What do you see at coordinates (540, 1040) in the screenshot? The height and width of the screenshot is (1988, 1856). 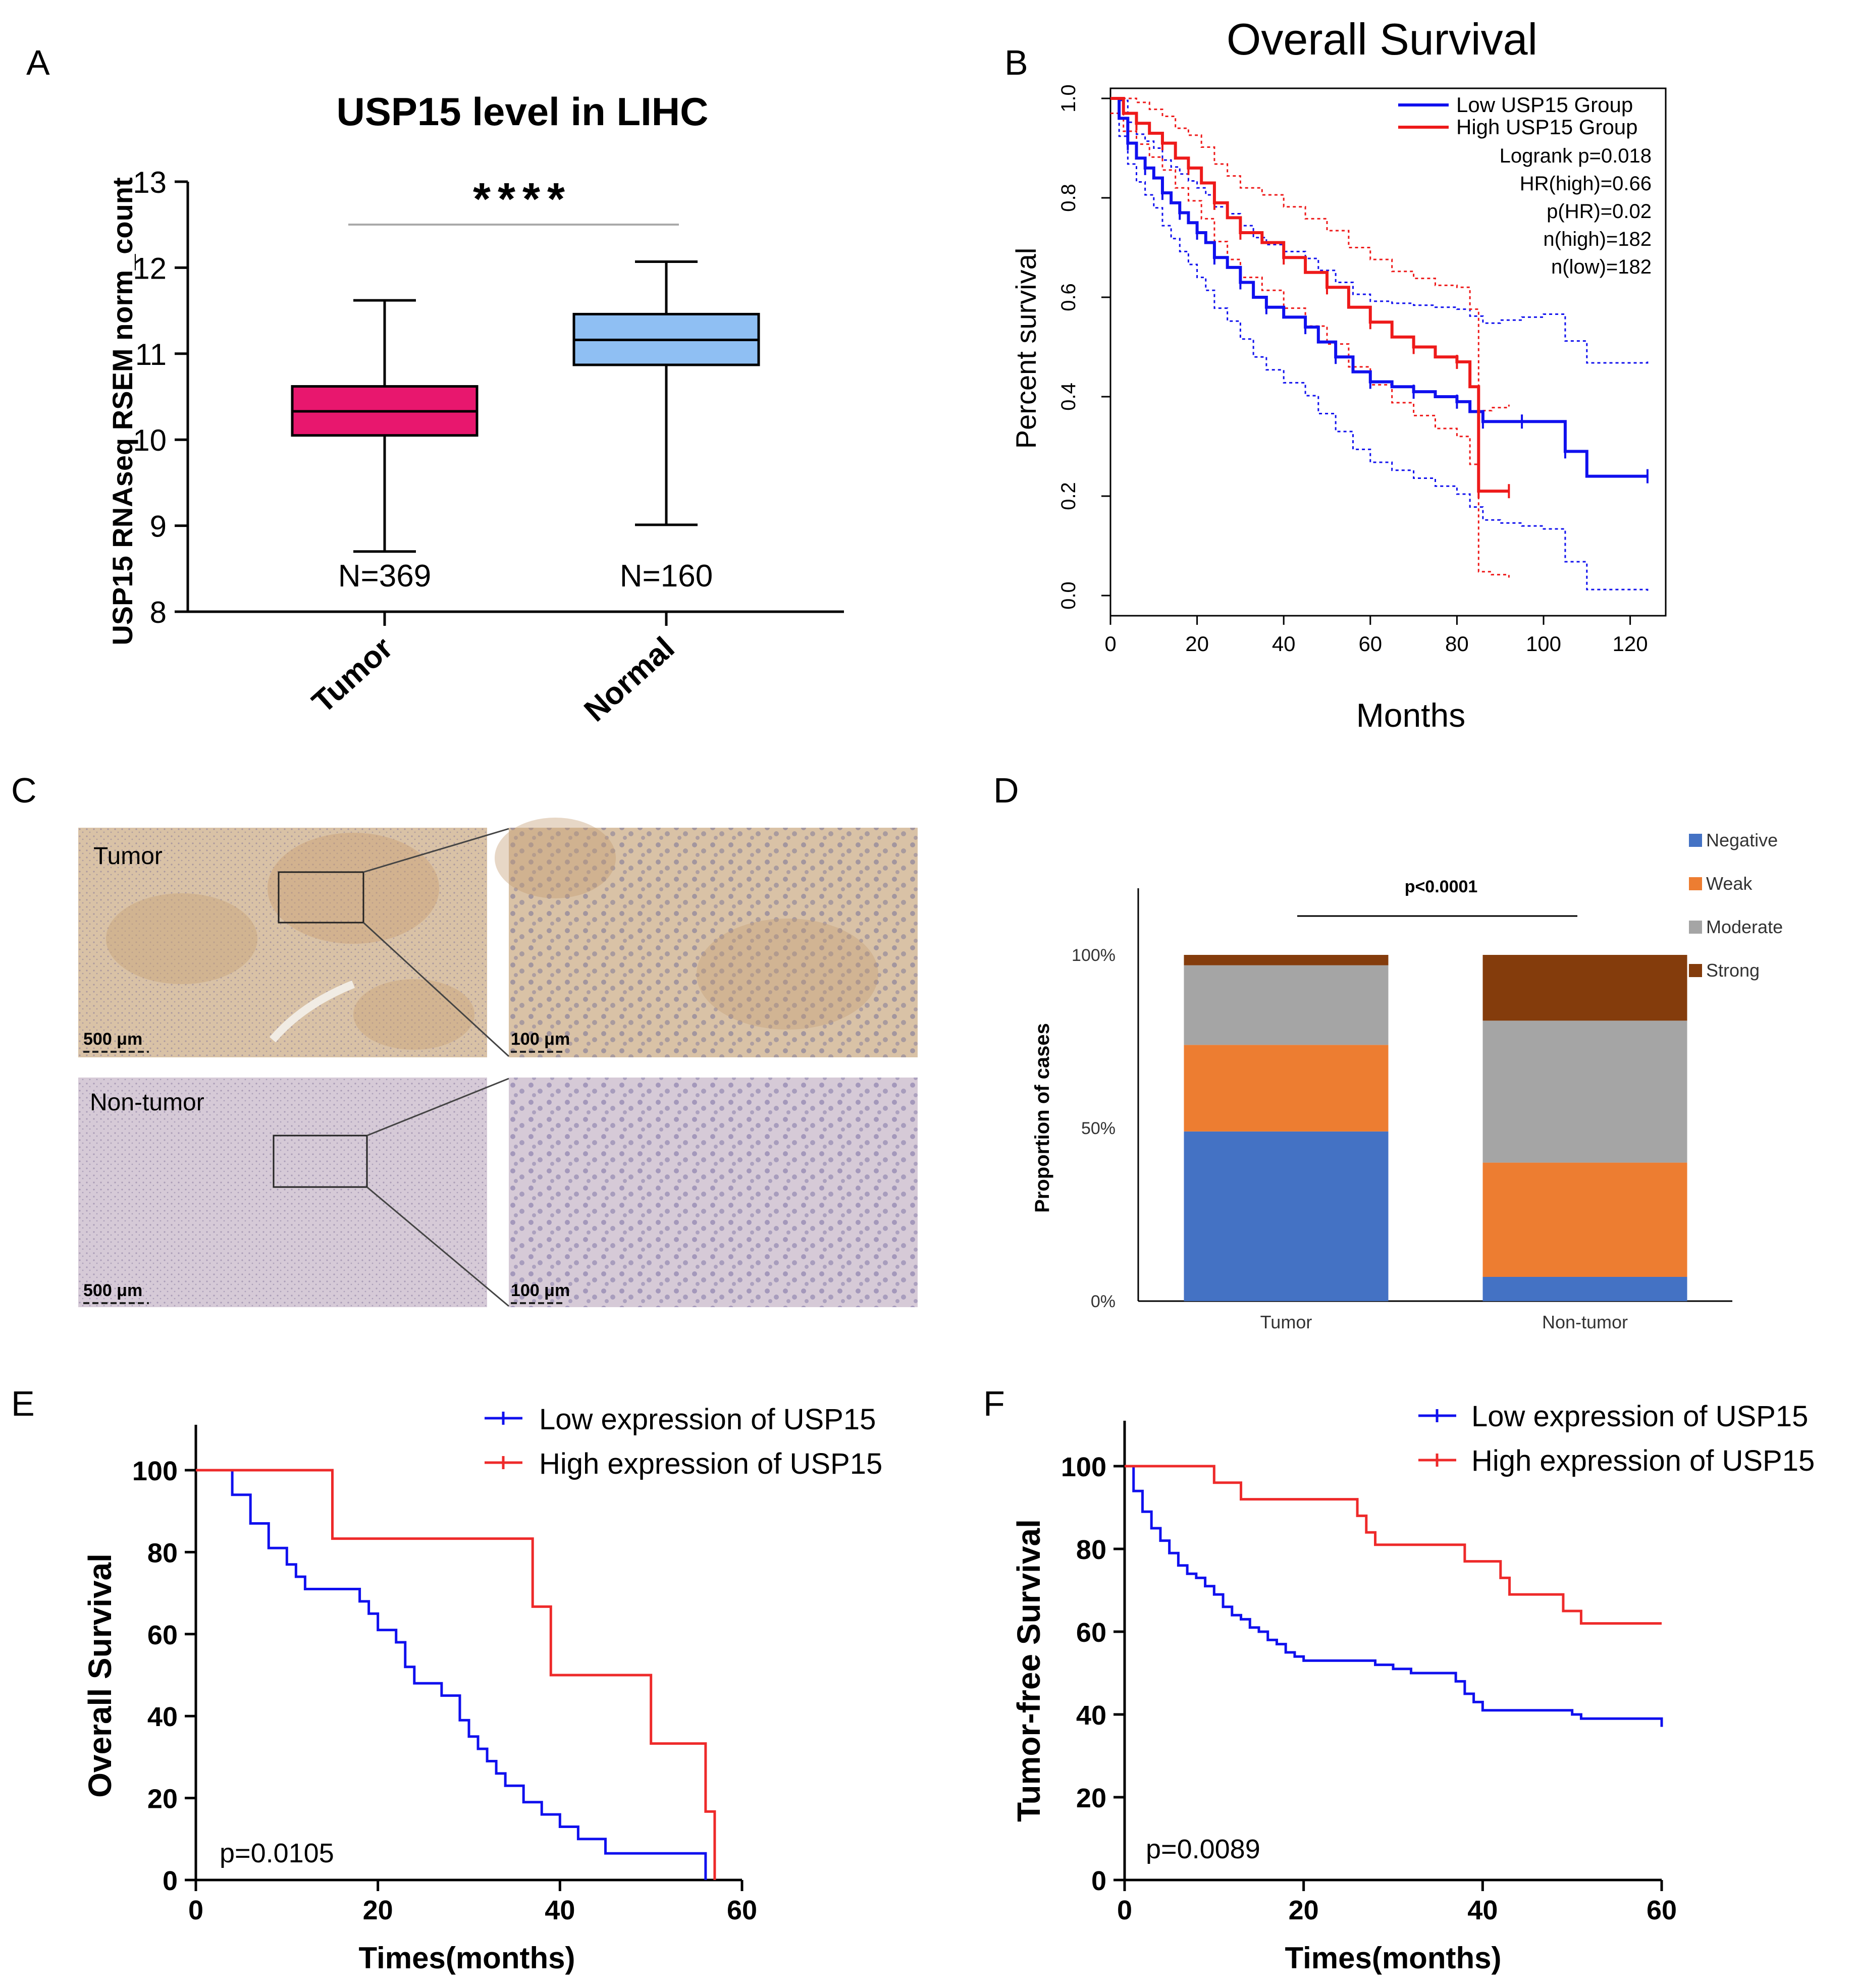 I see `ihc-tumor-scale-high: 100 μm` at bounding box center [540, 1040].